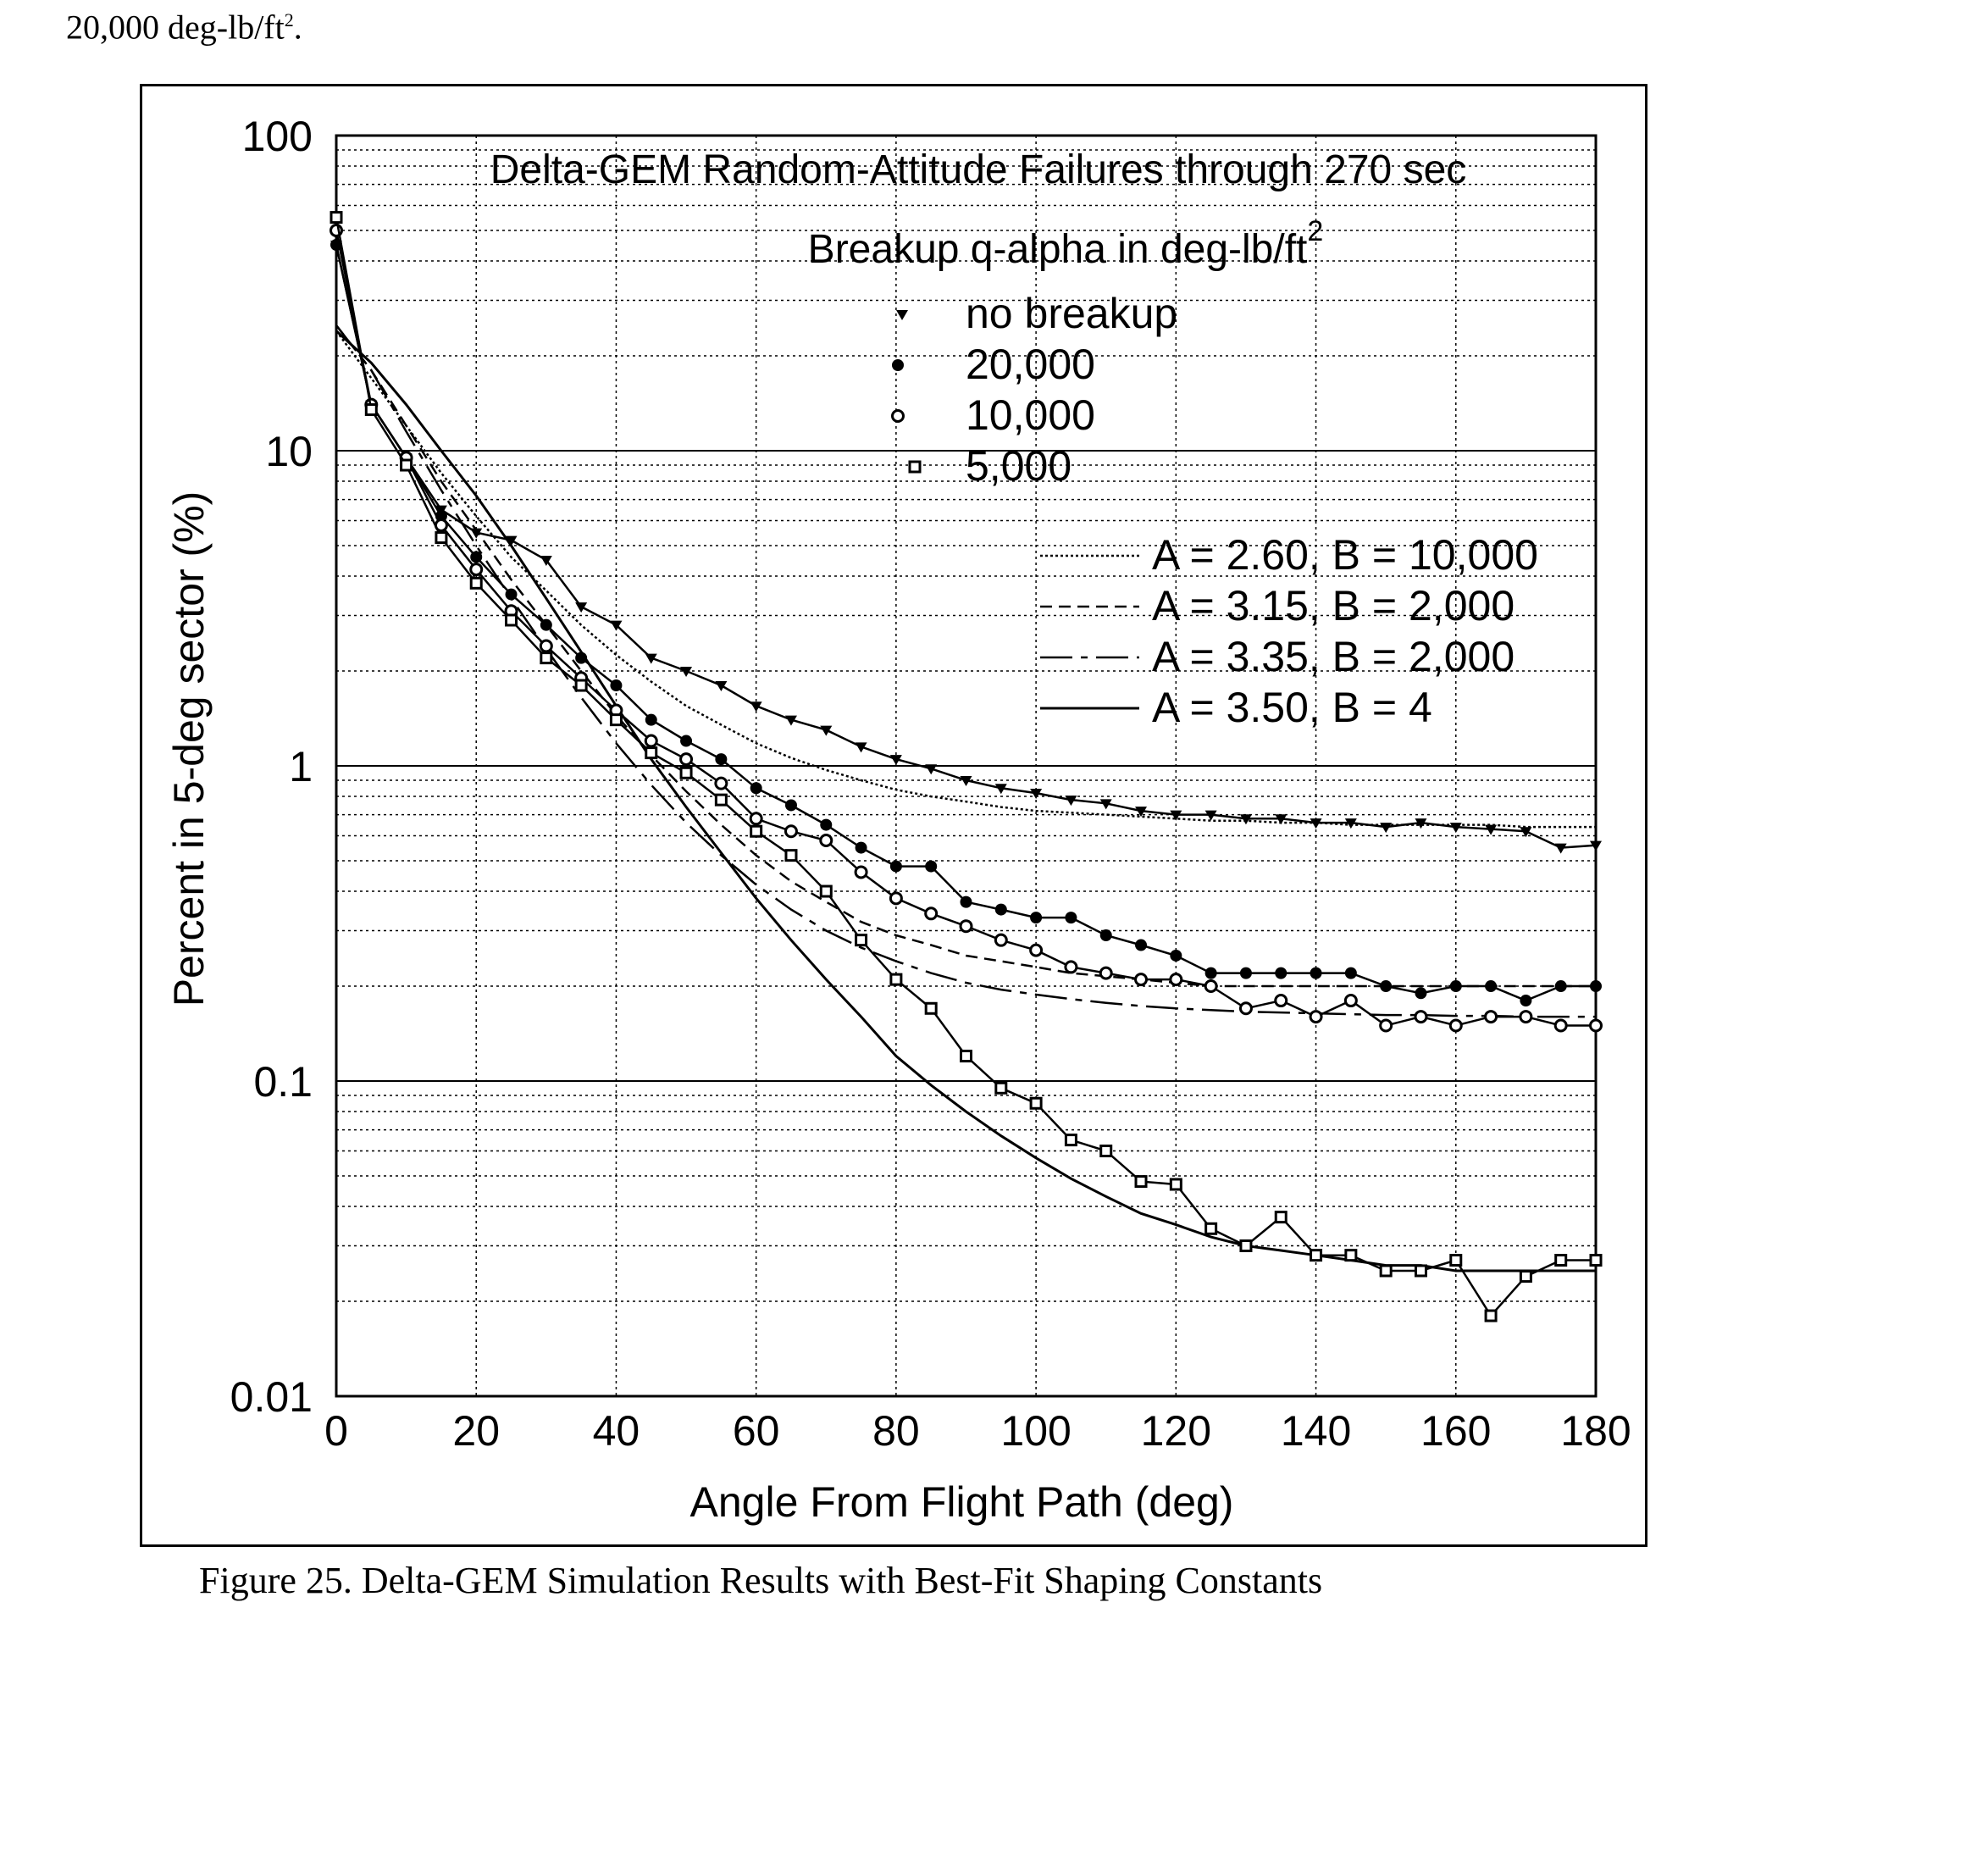 This screenshot has width=1988, height=1874. Describe the element at coordinates (175, 27) in the screenshot. I see `top-text-main: 20,000 deg-lb/ft` at that location.